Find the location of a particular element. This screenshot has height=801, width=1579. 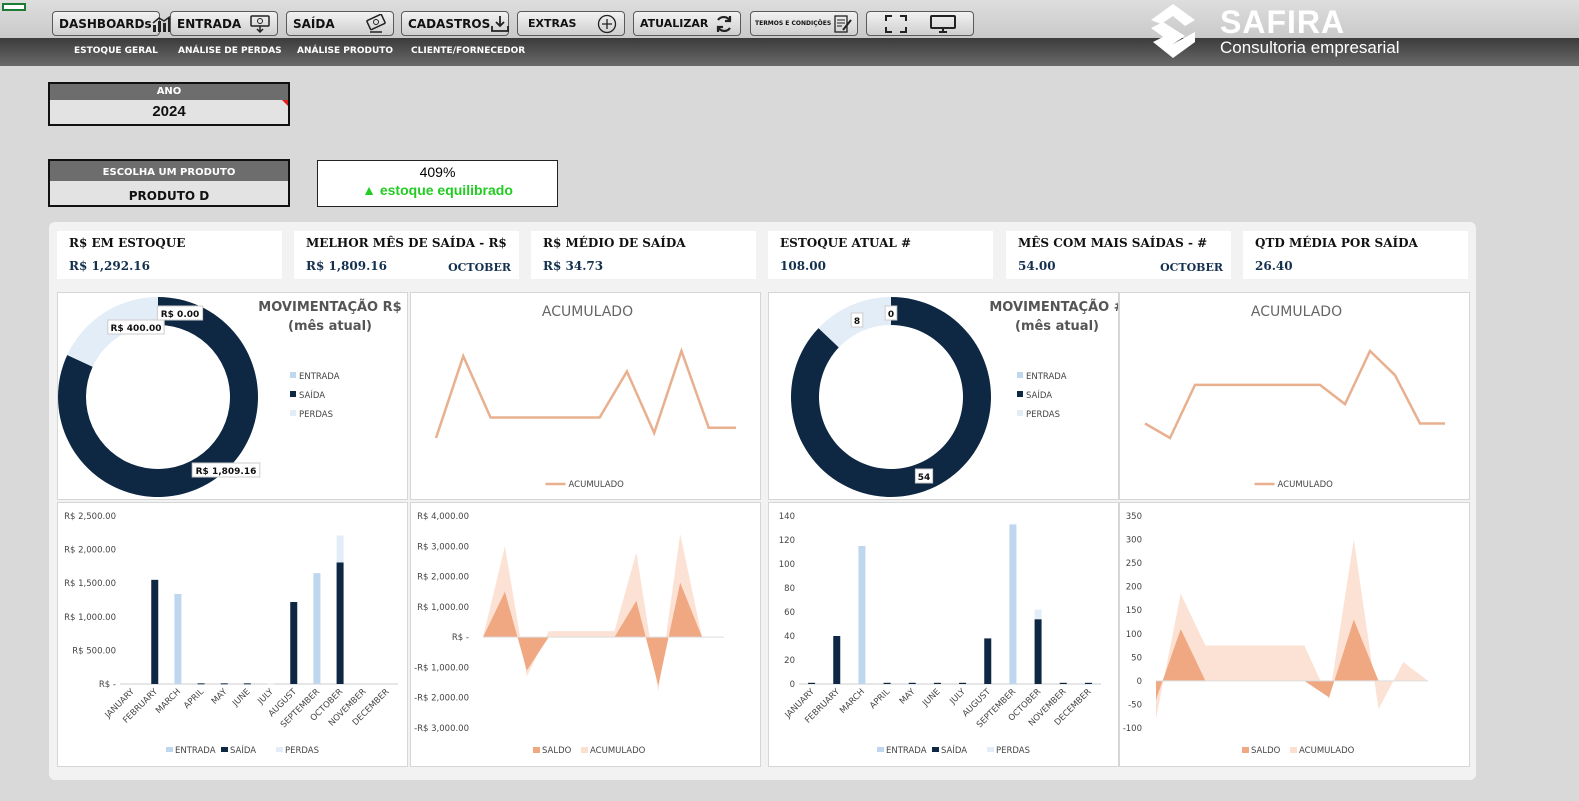

nav-analise-produto: ANÁLISE PRODUTO is located at coordinates (345, 51).